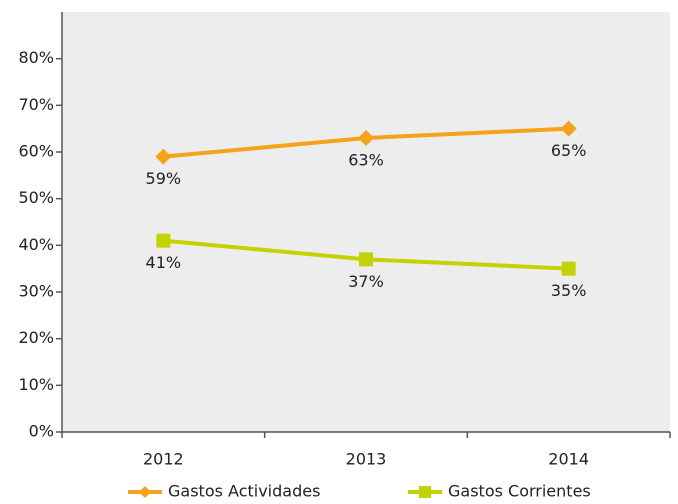 This screenshot has height=504, width=678. I want to click on y-tick-label: 80%, so click(36, 57).